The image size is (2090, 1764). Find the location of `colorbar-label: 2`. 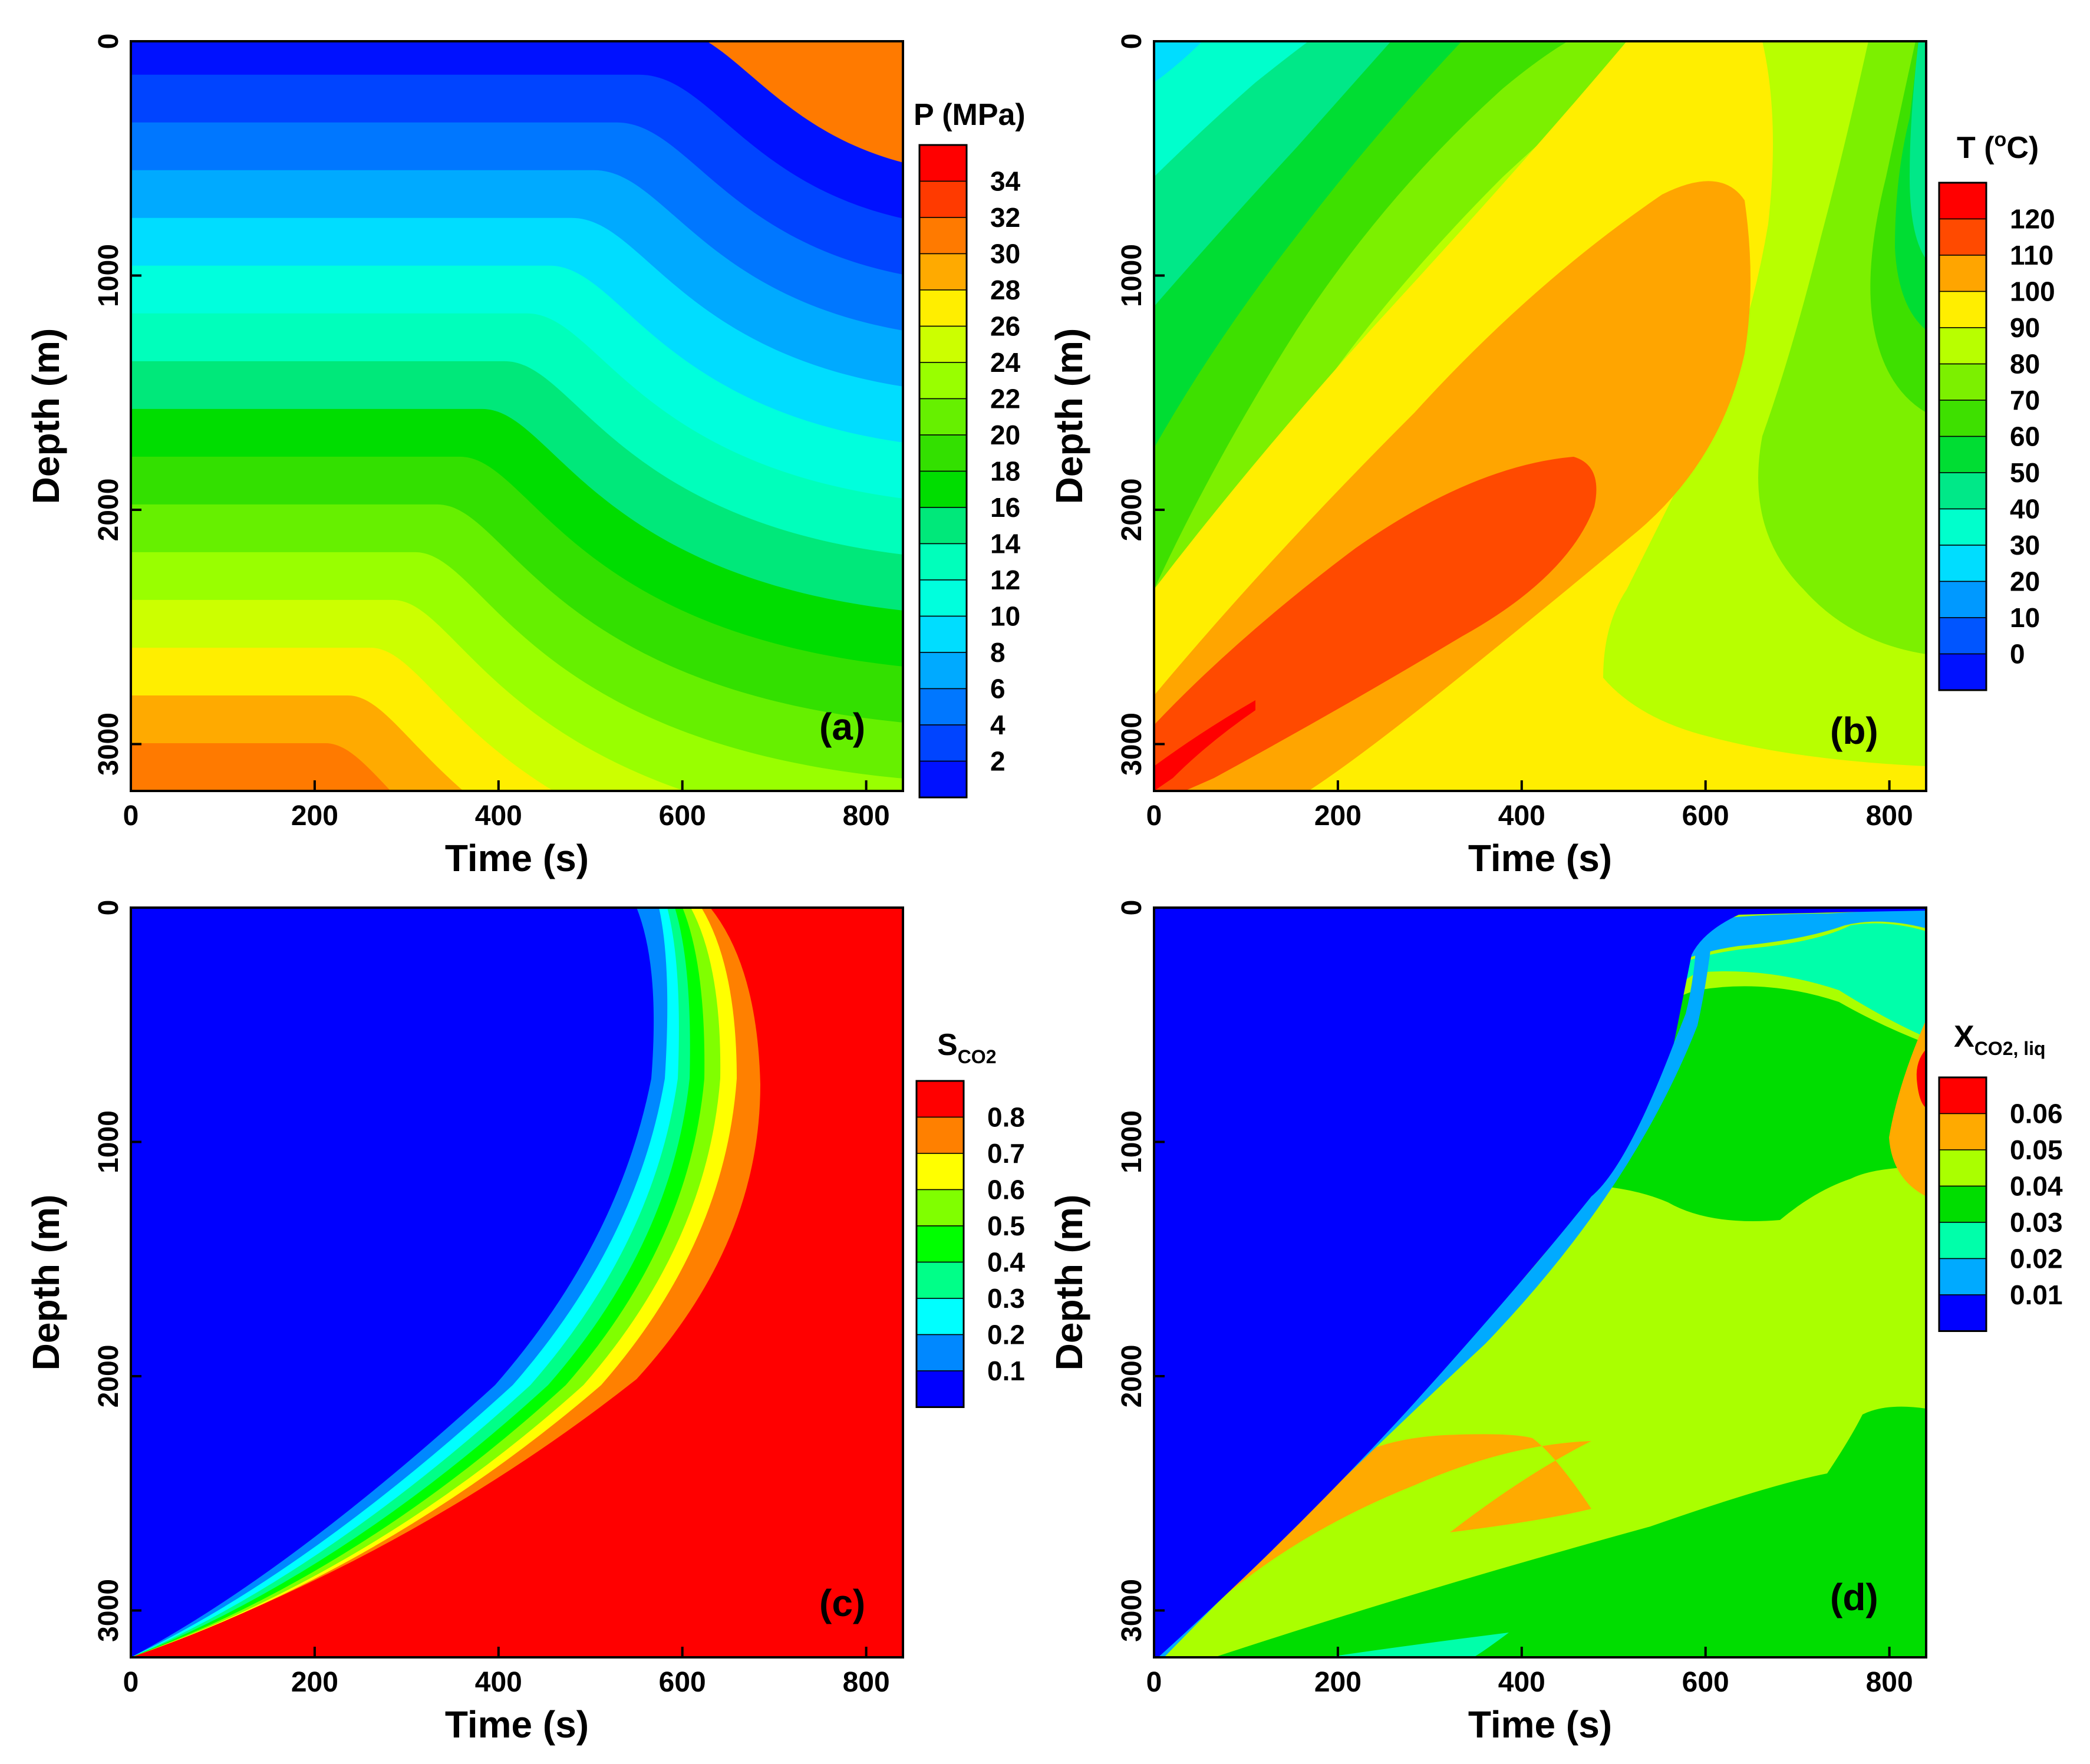

colorbar-label: 2 is located at coordinates (998, 761).